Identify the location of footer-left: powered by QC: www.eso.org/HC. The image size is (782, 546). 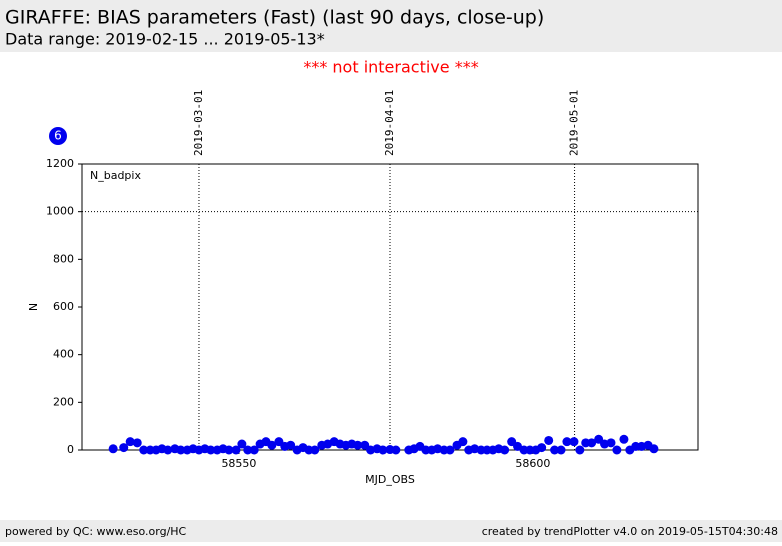
(96, 531).